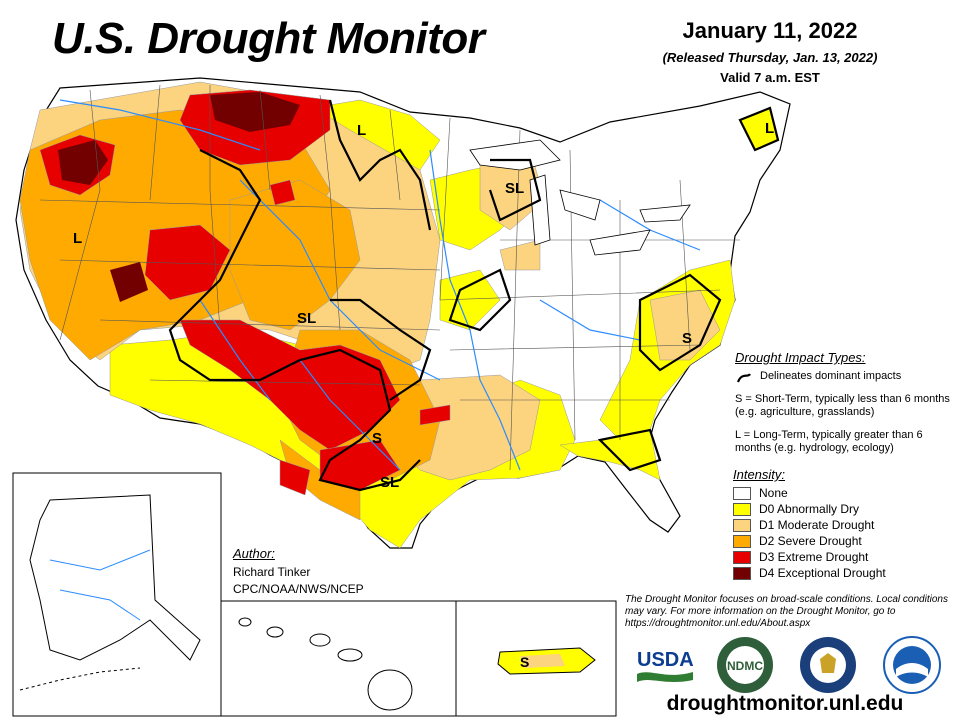 The width and height of the screenshot is (960, 728). Describe the element at coordinates (743, 378) in the screenshot. I see `impact-line-sample` at that location.